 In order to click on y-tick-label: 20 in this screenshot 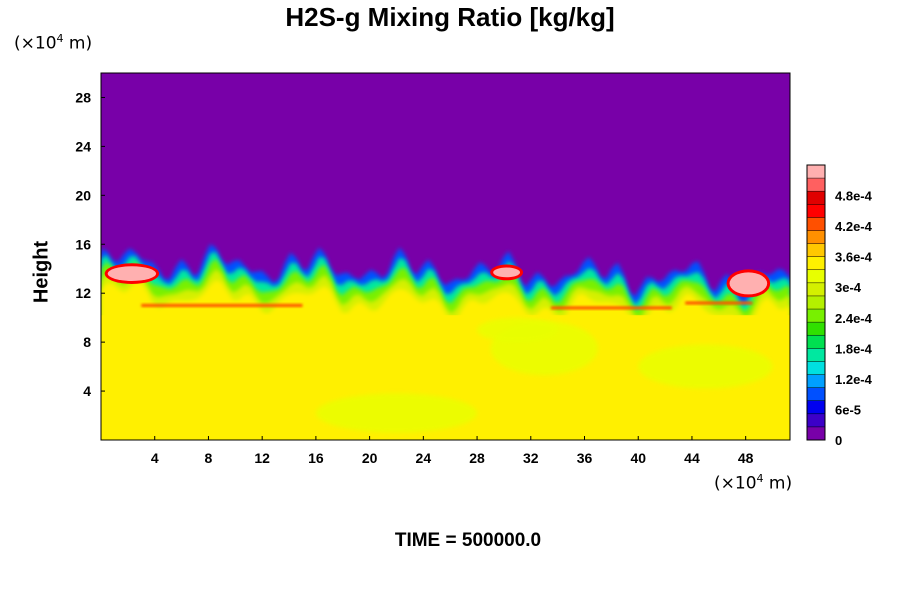, I will do `click(83, 195)`.